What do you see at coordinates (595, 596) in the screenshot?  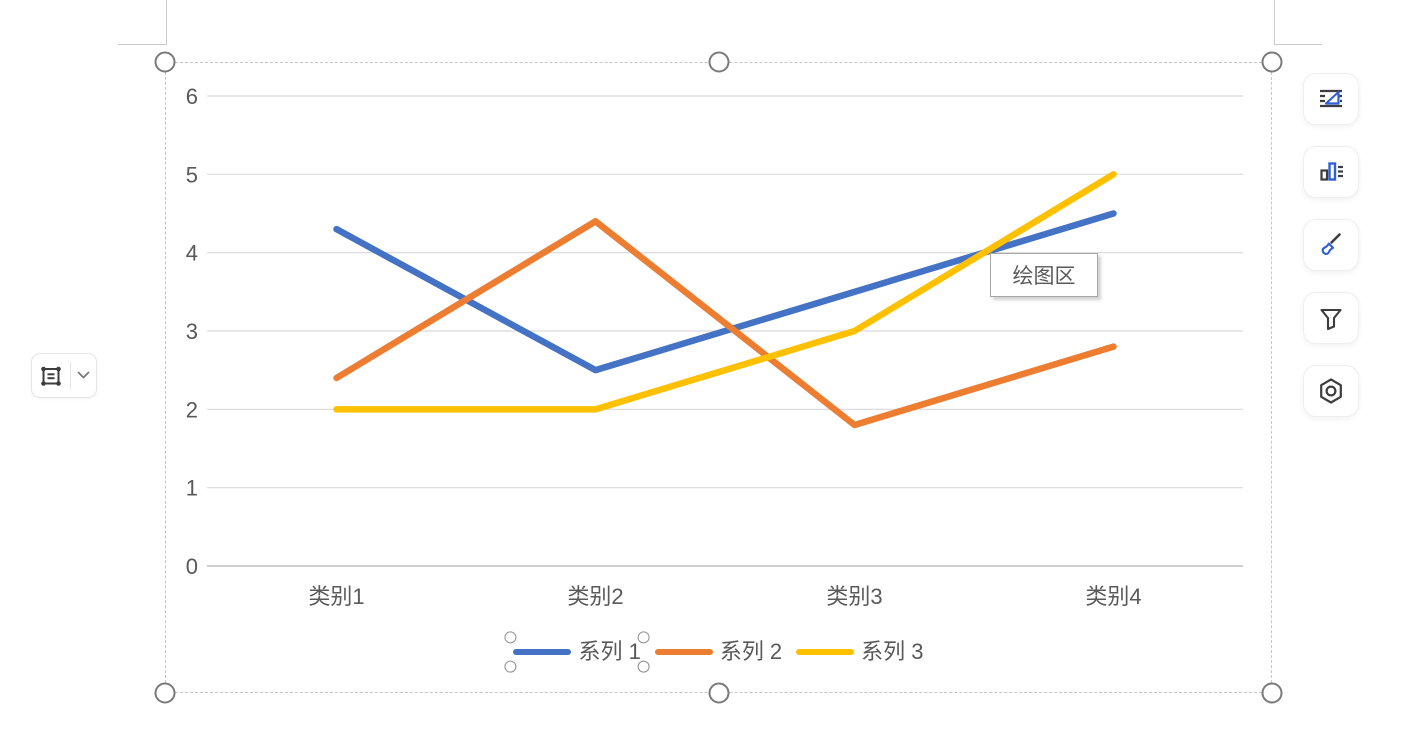 I see `x-axis-category-label: 类别2` at bounding box center [595, 596].